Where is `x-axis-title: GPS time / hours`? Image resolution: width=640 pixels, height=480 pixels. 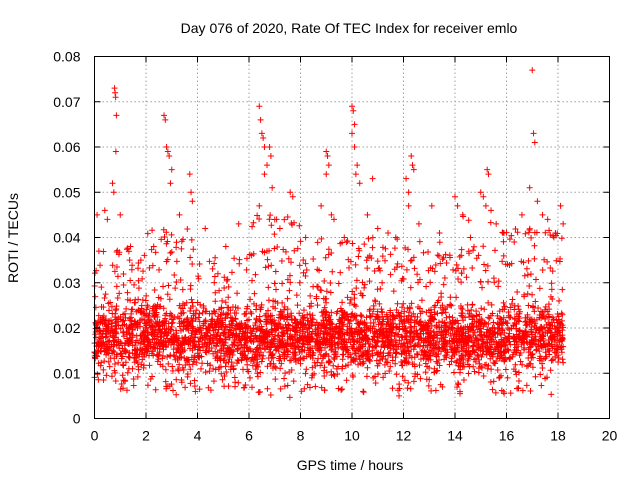
x-axis-title: GPS time / hours is located at coordinates (350, 465).